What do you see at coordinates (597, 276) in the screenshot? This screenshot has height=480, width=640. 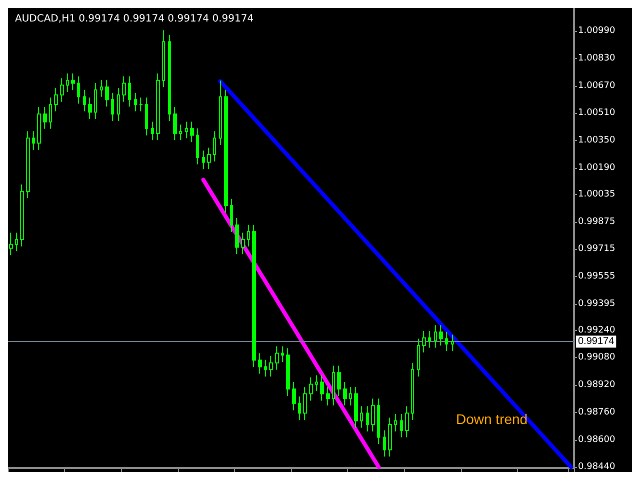 I see `y-tick-label: 0.99555` at bounding box center [597, 276].